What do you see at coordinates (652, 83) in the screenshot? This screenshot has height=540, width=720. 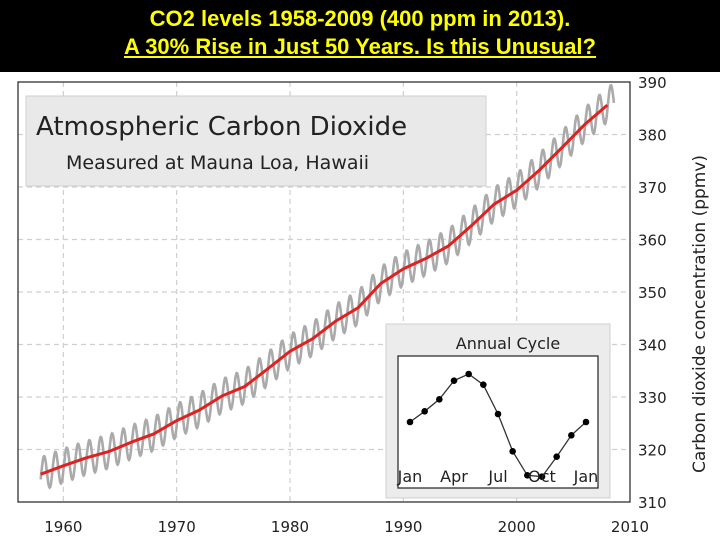 I see `y-tick-label: 390` at bounding box center [652, 83].